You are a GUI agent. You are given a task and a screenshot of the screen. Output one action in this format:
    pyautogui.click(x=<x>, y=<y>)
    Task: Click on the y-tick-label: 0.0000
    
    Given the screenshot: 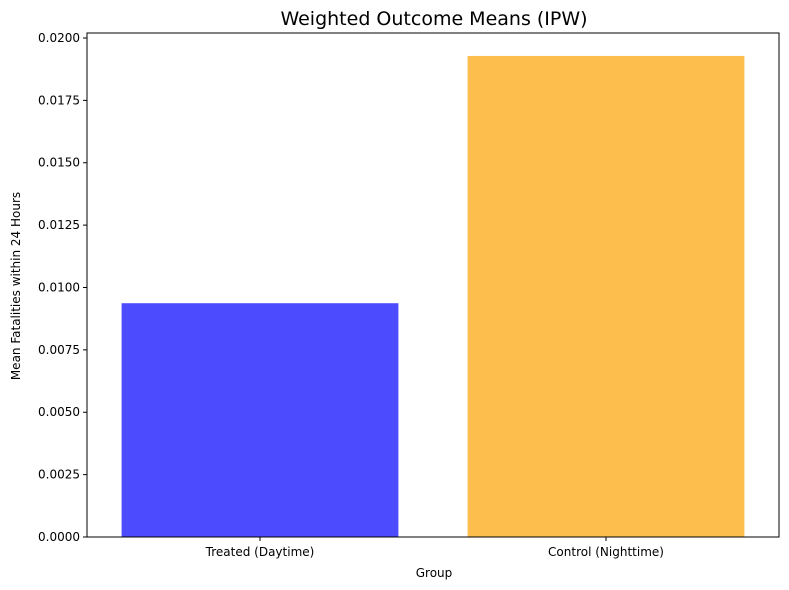 What is the action you would take?
    pyautogui.click(x=59, y=537)
    